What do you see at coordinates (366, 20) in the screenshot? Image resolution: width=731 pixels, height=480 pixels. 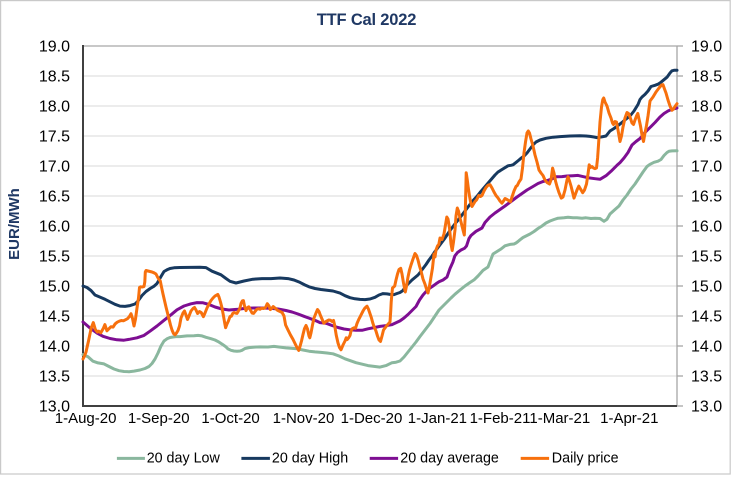 I see `svg-text: TTF Cal 2022` at bounding box center [366, 20].